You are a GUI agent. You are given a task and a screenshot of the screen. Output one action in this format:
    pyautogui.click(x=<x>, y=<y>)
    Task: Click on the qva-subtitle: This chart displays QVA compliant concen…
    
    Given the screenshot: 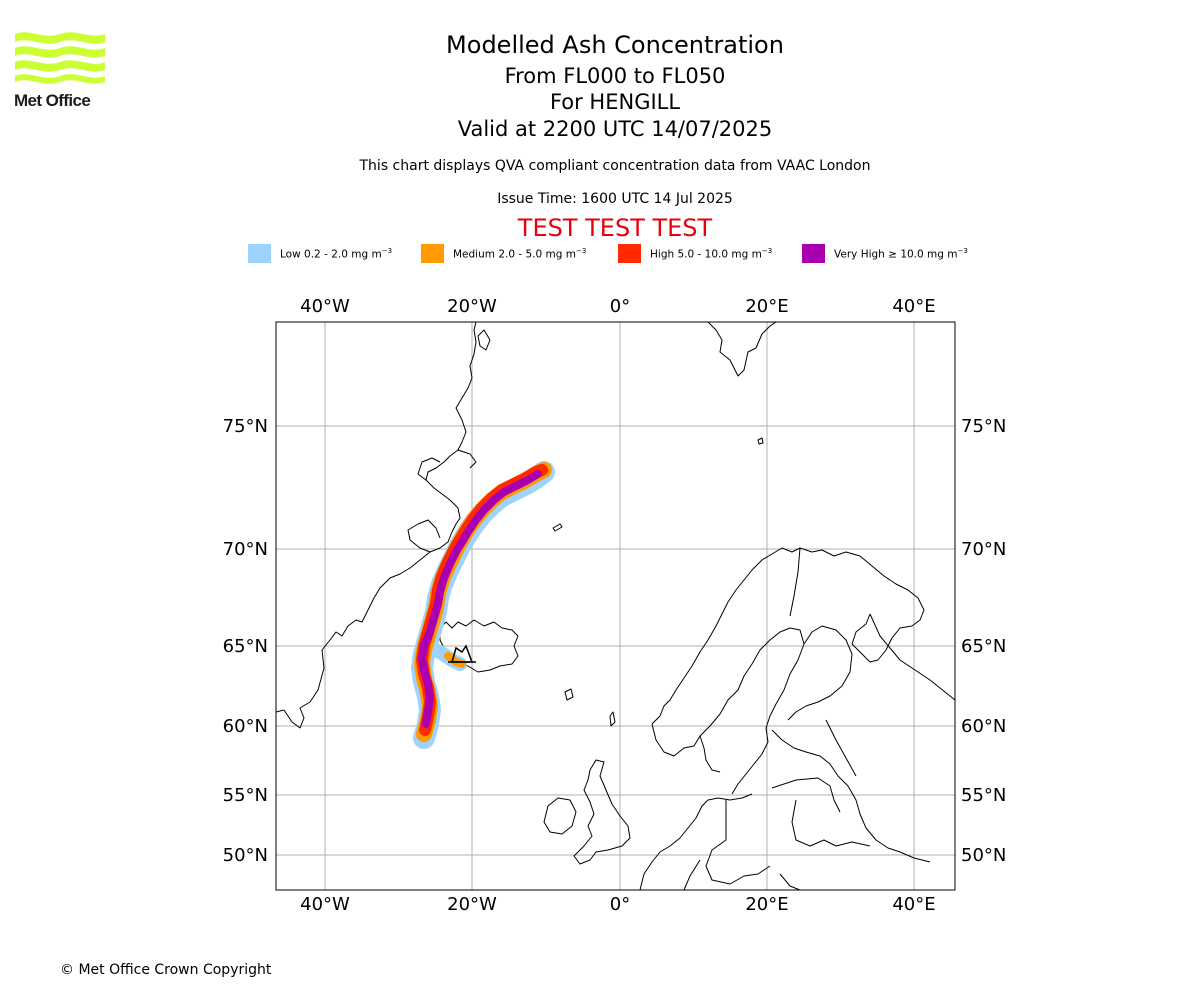 What is the action you would take?
    pyautogui.click(x=615, y=166)
    